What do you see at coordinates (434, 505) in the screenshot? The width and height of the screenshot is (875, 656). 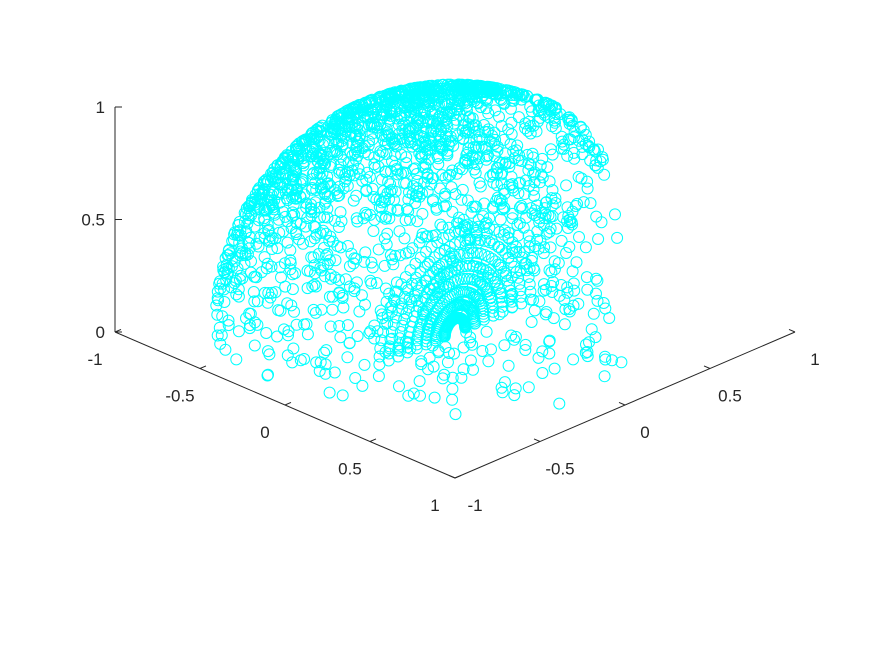 I see `x-tick-label: 1` at bounding box center [434, 505].